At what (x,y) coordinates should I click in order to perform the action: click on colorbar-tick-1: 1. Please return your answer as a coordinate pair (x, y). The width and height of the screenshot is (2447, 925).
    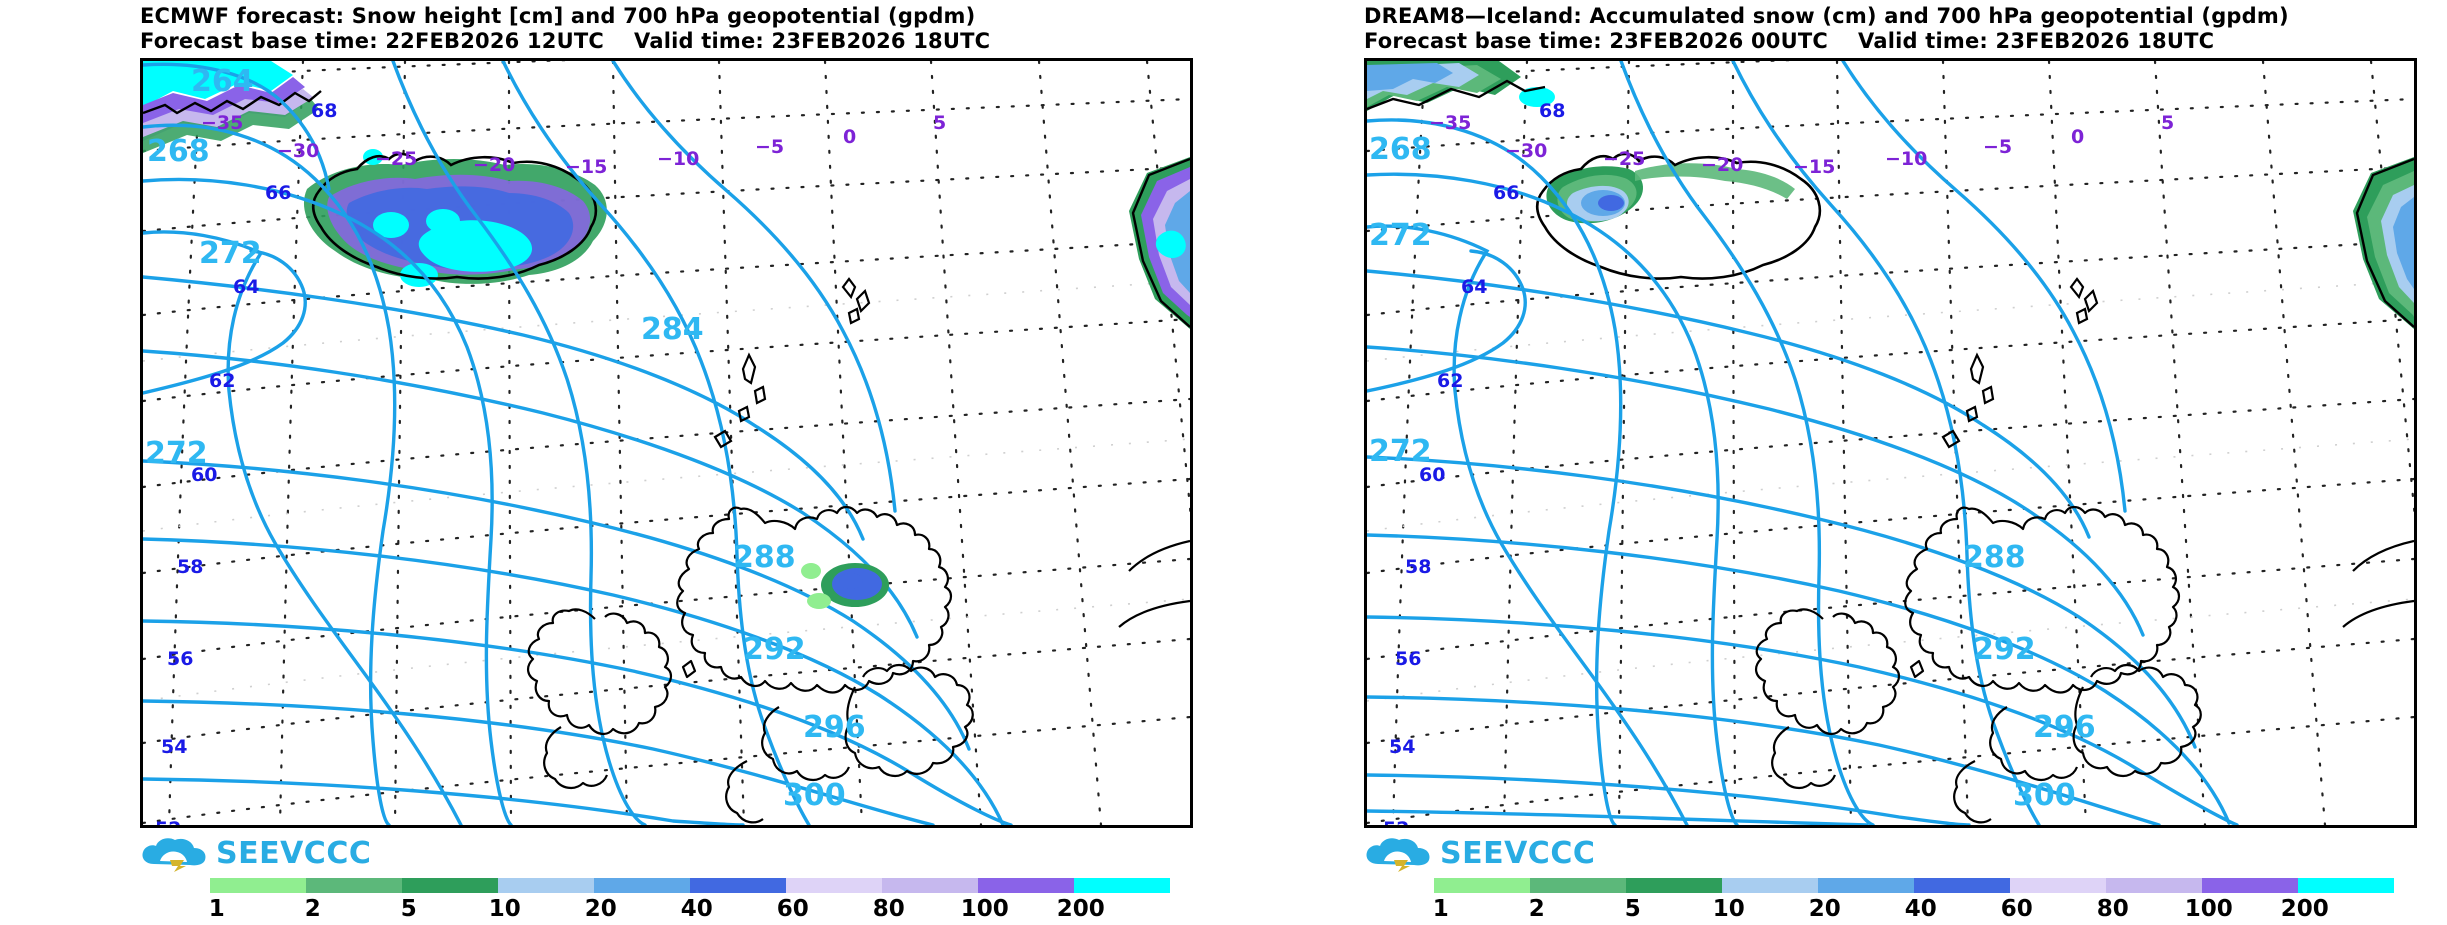
    Looking at the image, I should click on (1440, 909).